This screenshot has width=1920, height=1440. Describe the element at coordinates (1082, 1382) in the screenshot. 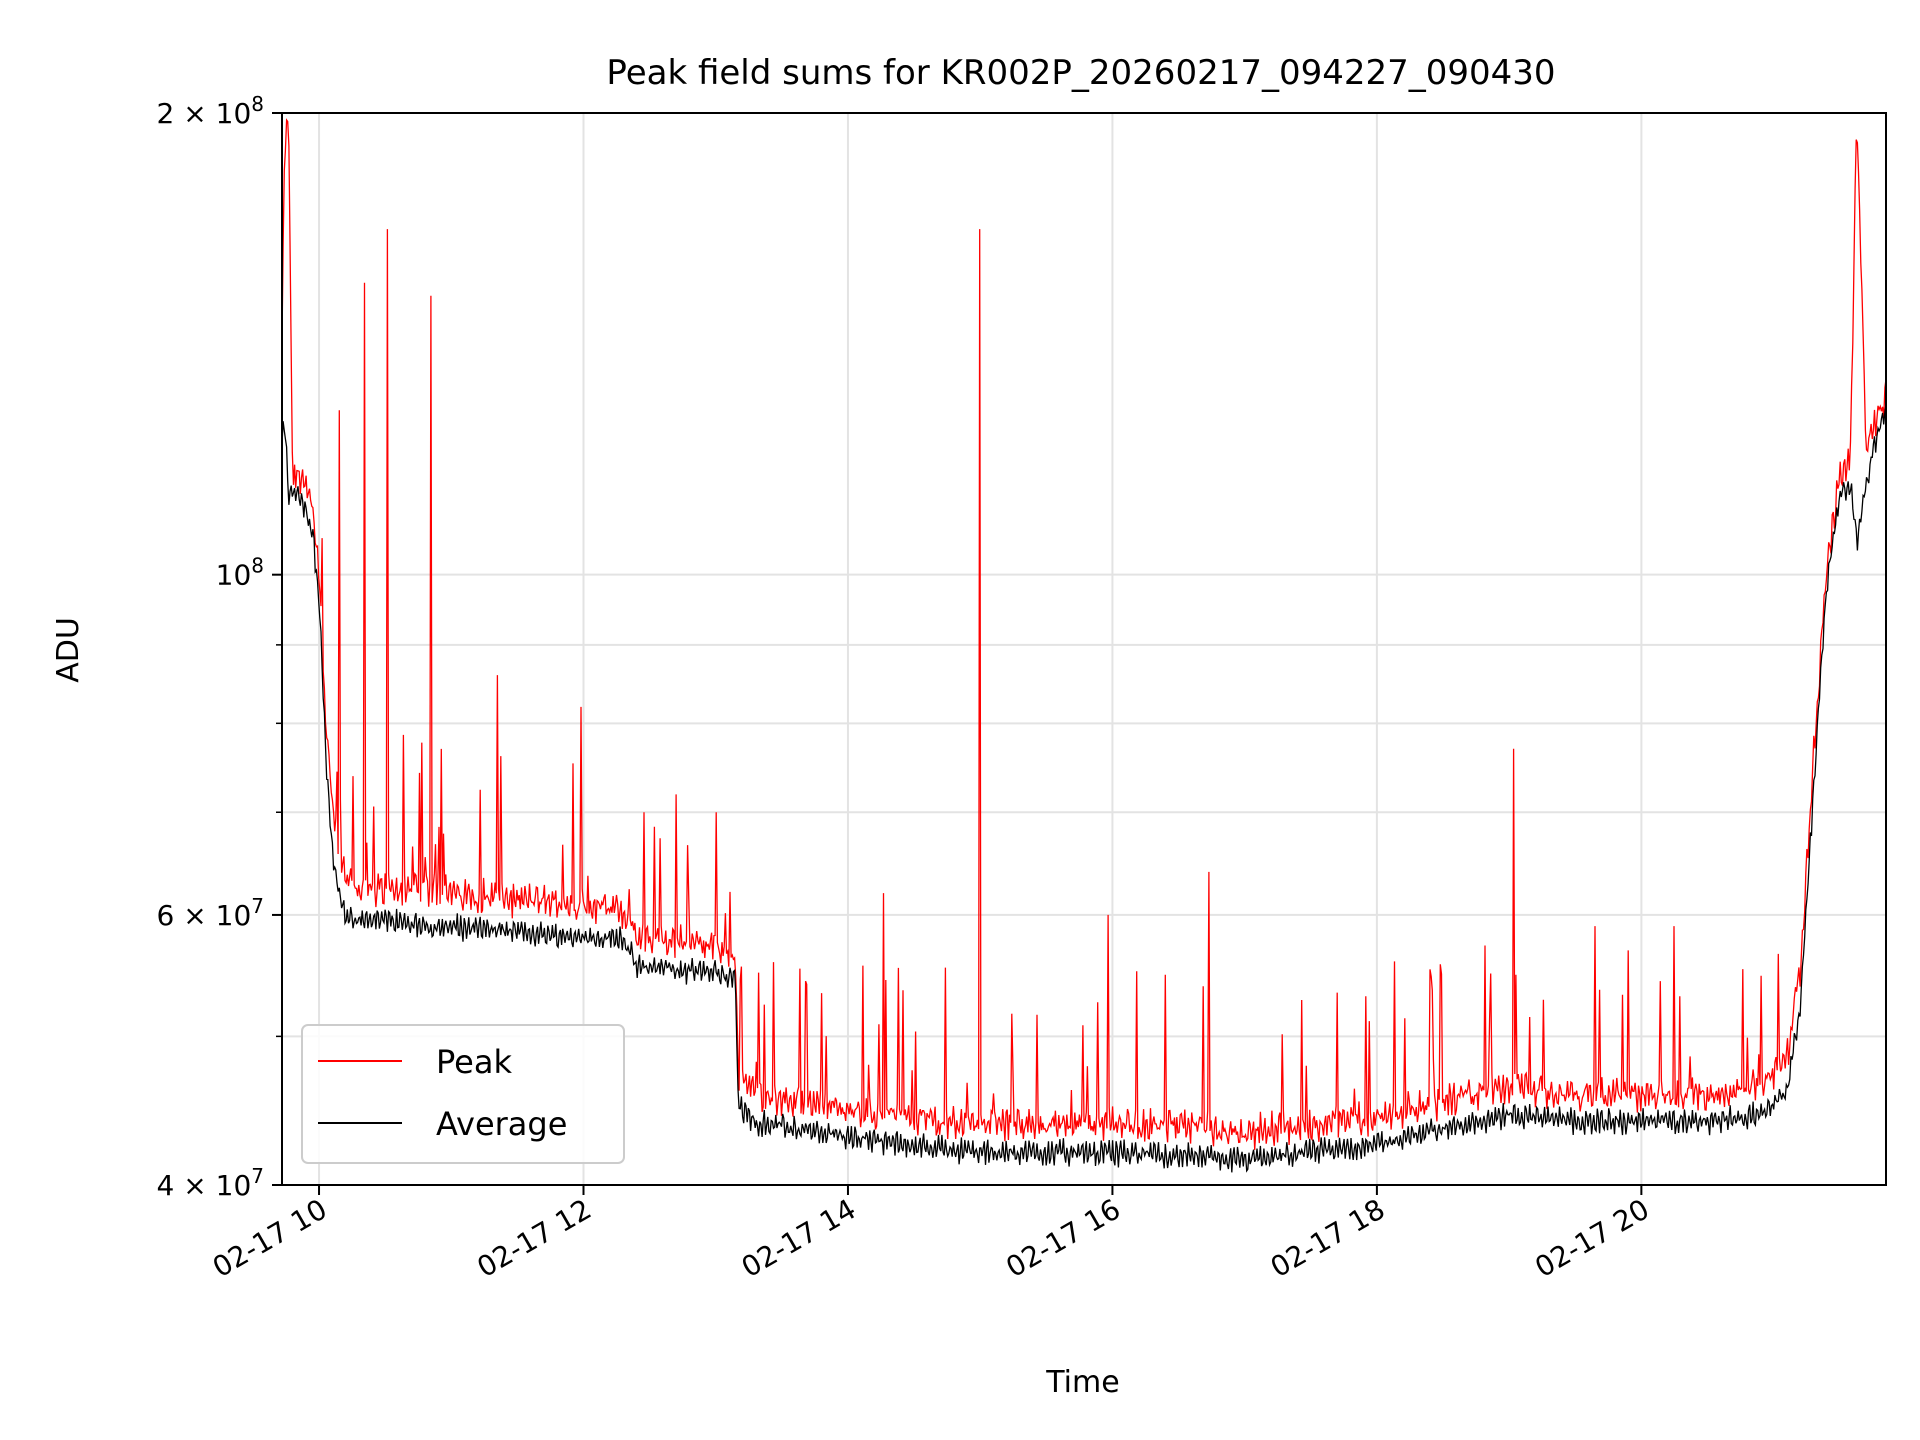

I see `x-axis-title: Time` at that location.